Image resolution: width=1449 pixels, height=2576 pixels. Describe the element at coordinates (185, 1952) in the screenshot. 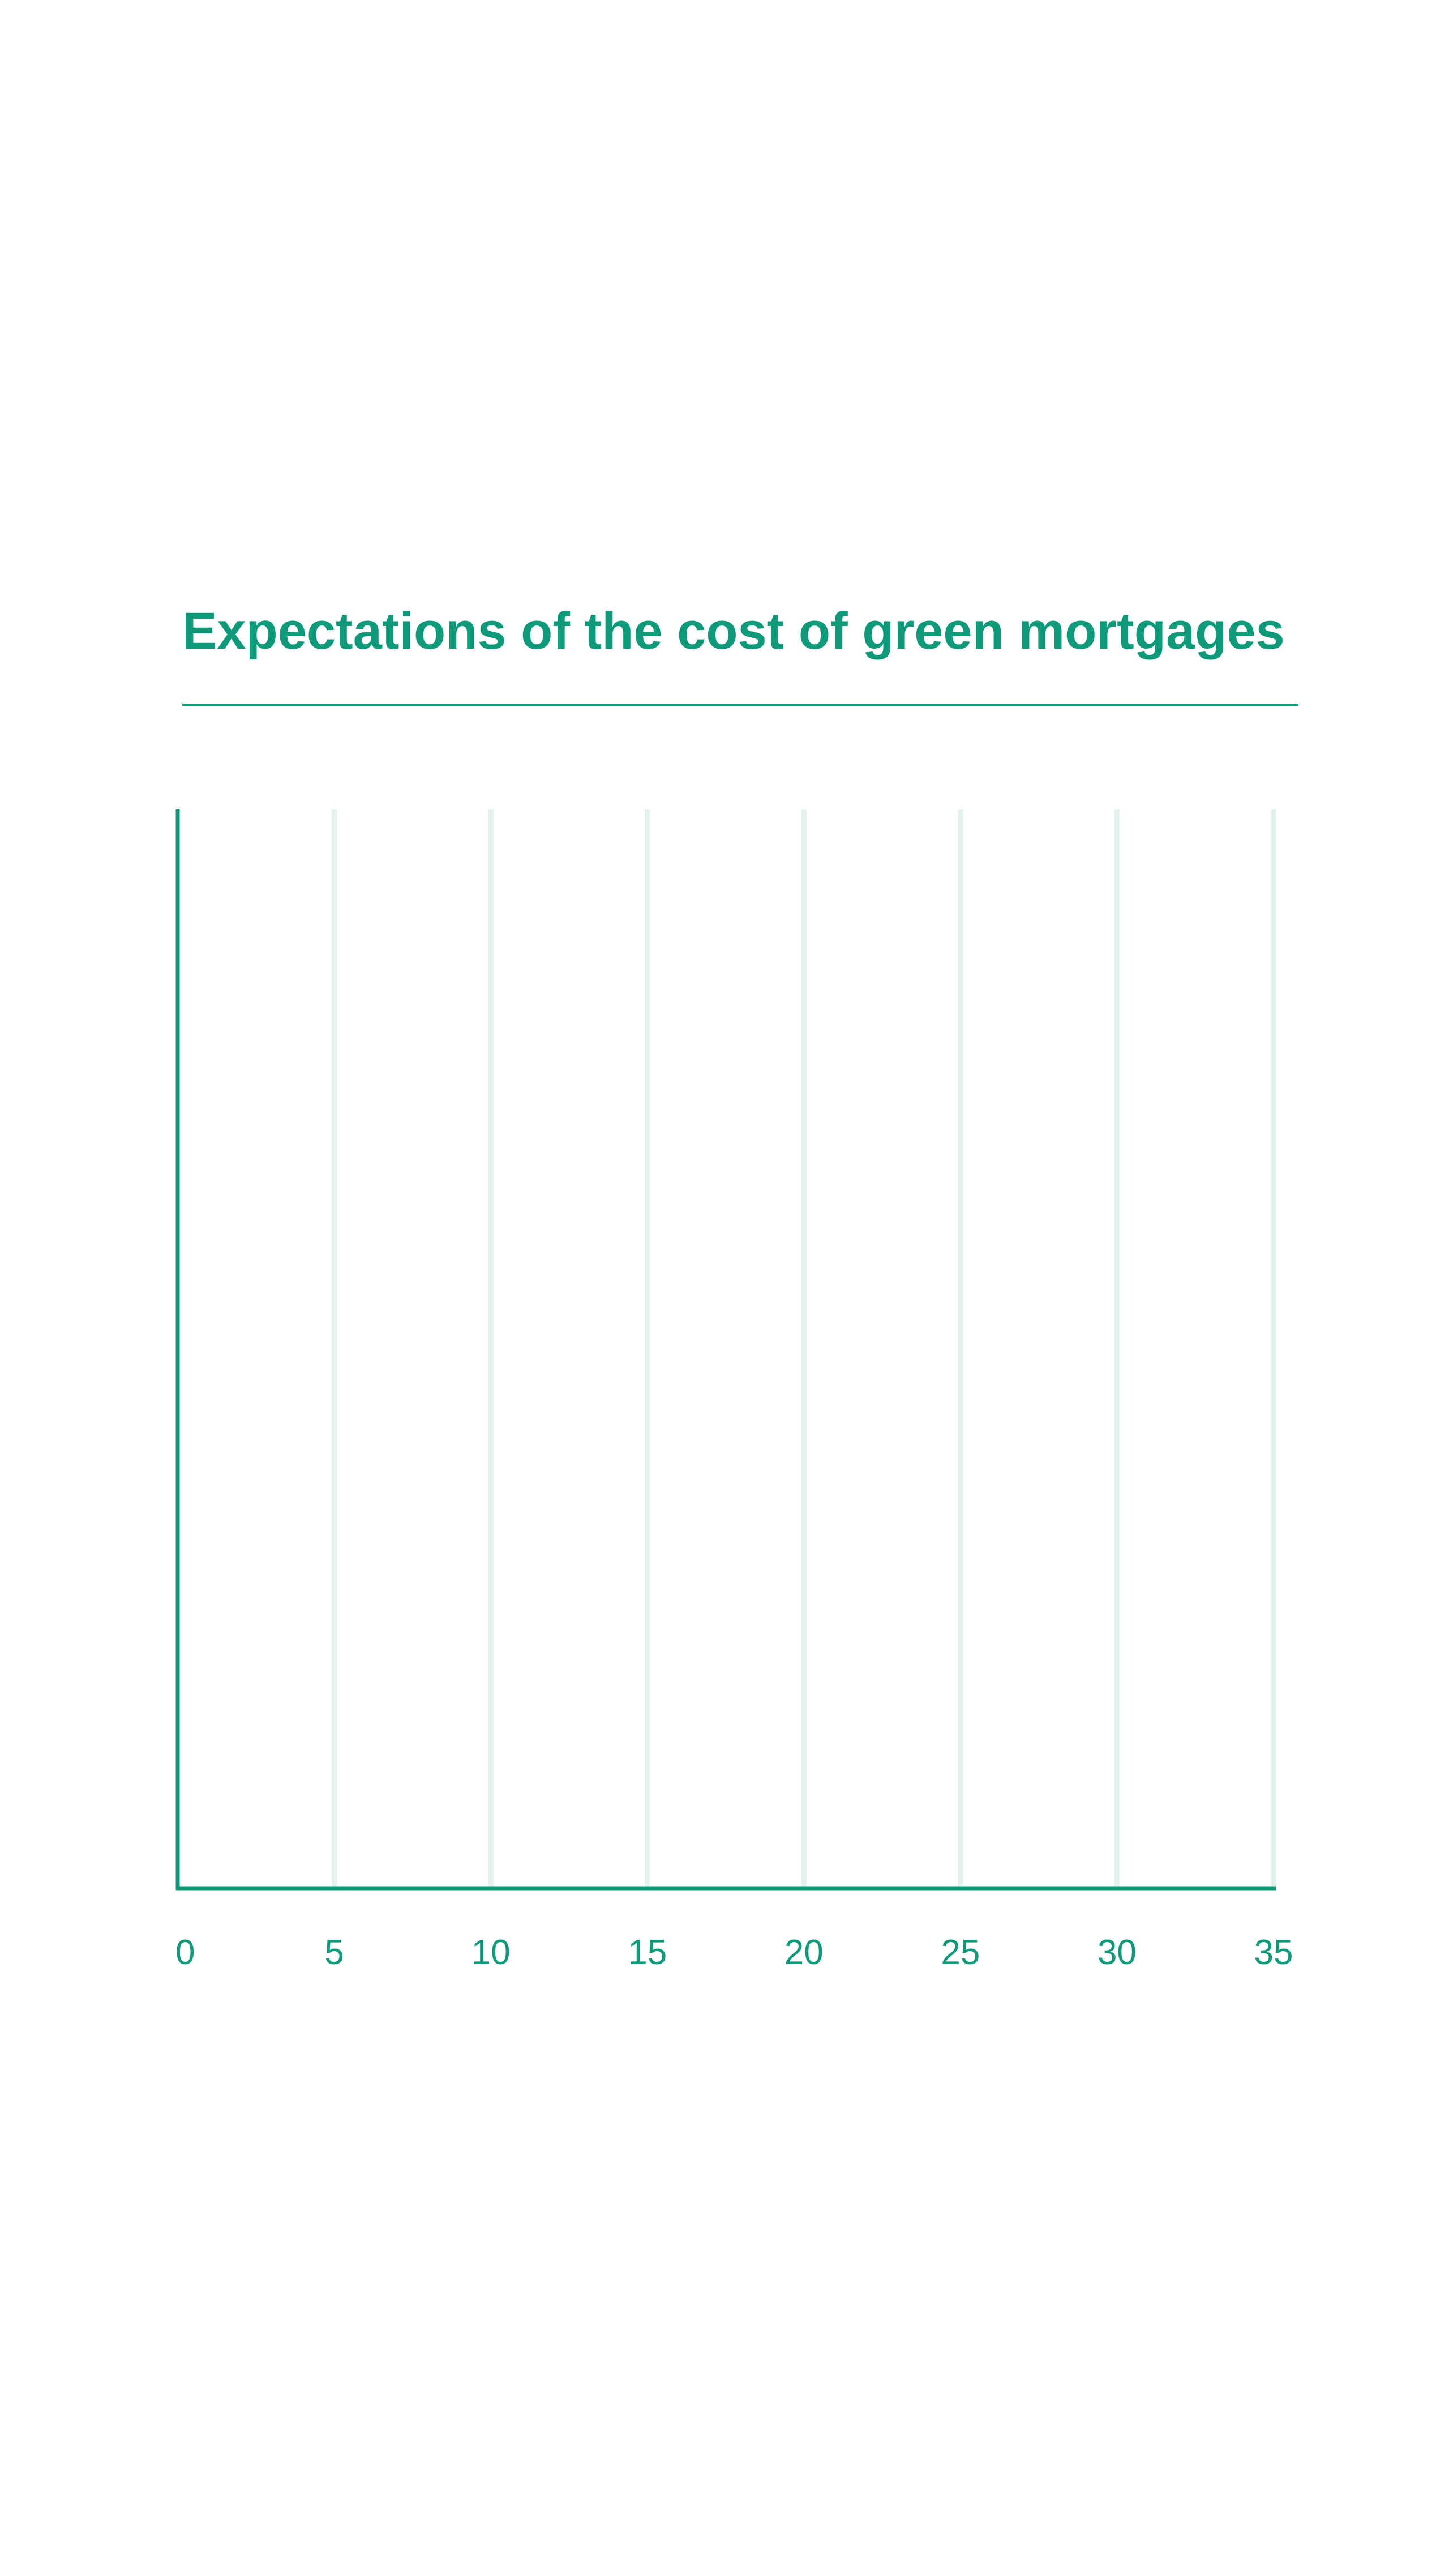

I see `x-tick-label: 0` at that location.